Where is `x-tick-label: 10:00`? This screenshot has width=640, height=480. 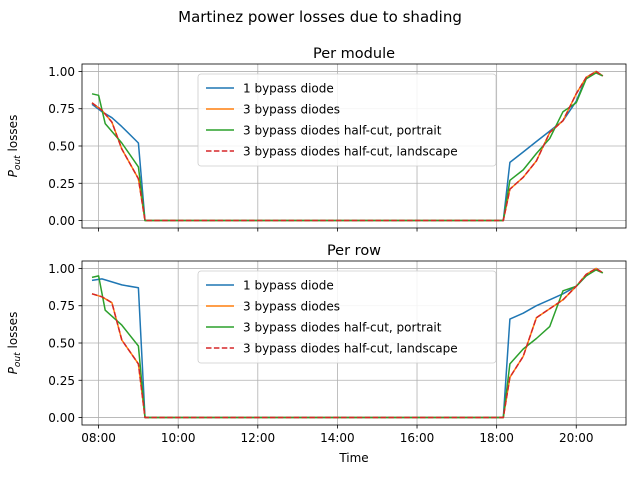 x-tick-label: 10:00 is located at coordinates (178, 438).